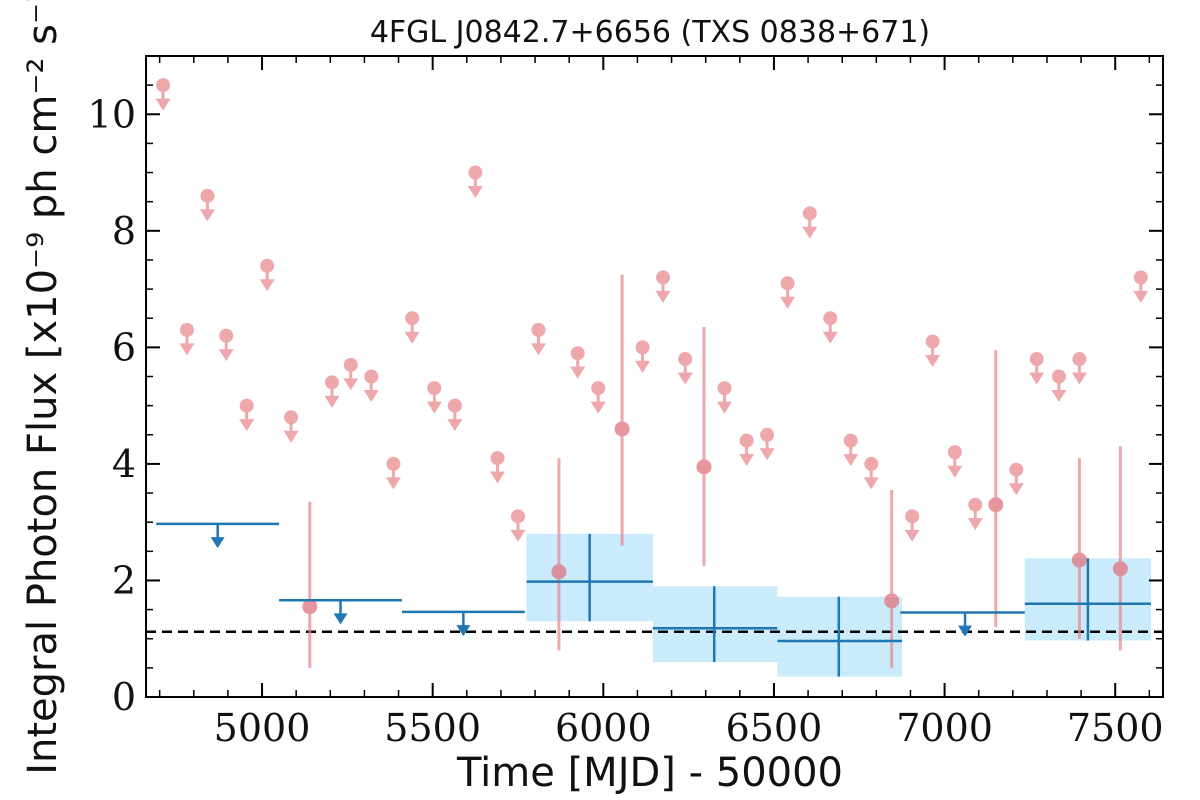 The width and height of the screenshot is (1200, 800). What do you see at coordinates (124, 697) in the screenshot?
I see `y-tick-label: 0` at bounding box center [124, 697].